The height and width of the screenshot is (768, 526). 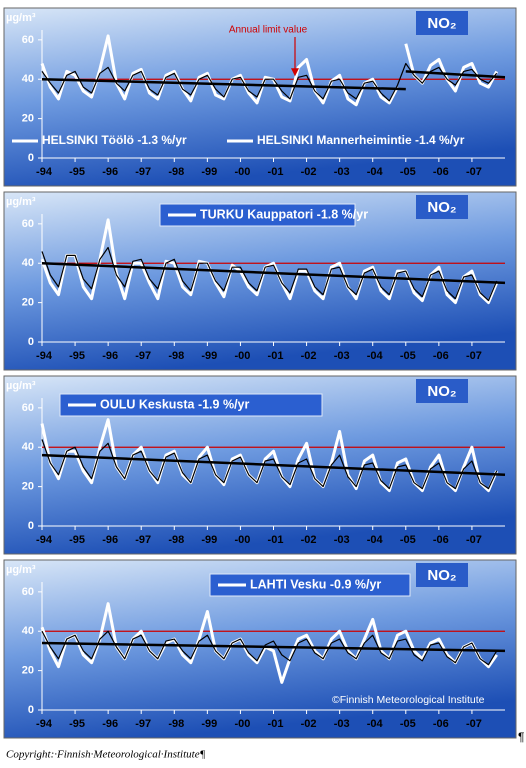 What do you see at coordinates (315, 584) in the screenshot?
I see `legend-label: LAHTI Vesku -0.9 %/yr` at bounding box center [315, 584].